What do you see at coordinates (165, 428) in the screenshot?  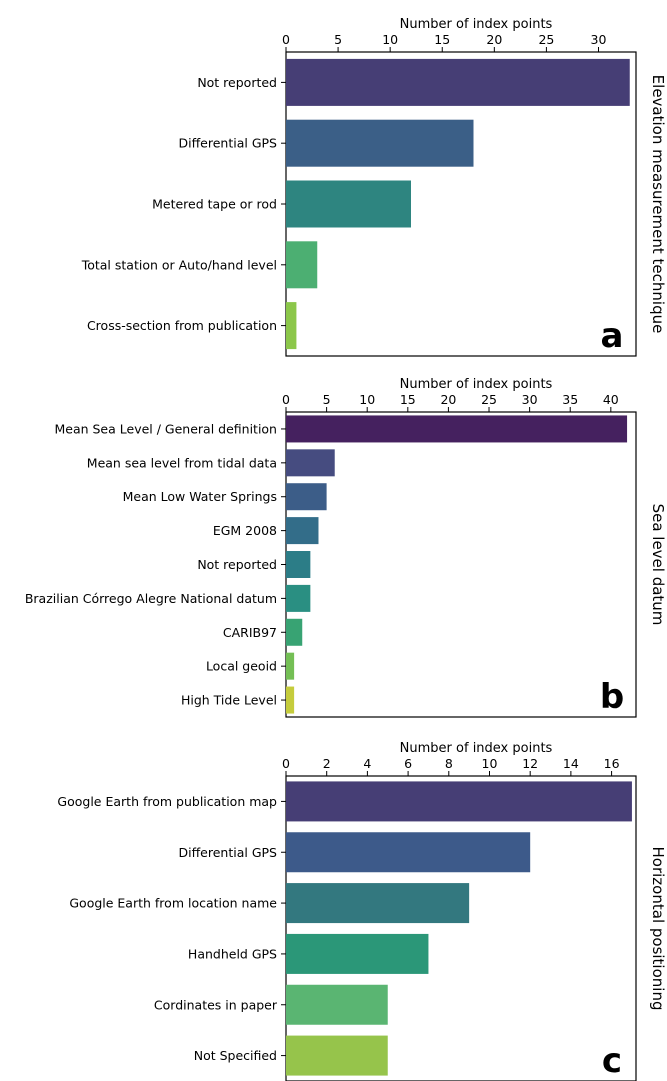 I see `category-label: Mean Sea Level / General definition` at bounding box center [165, 428].